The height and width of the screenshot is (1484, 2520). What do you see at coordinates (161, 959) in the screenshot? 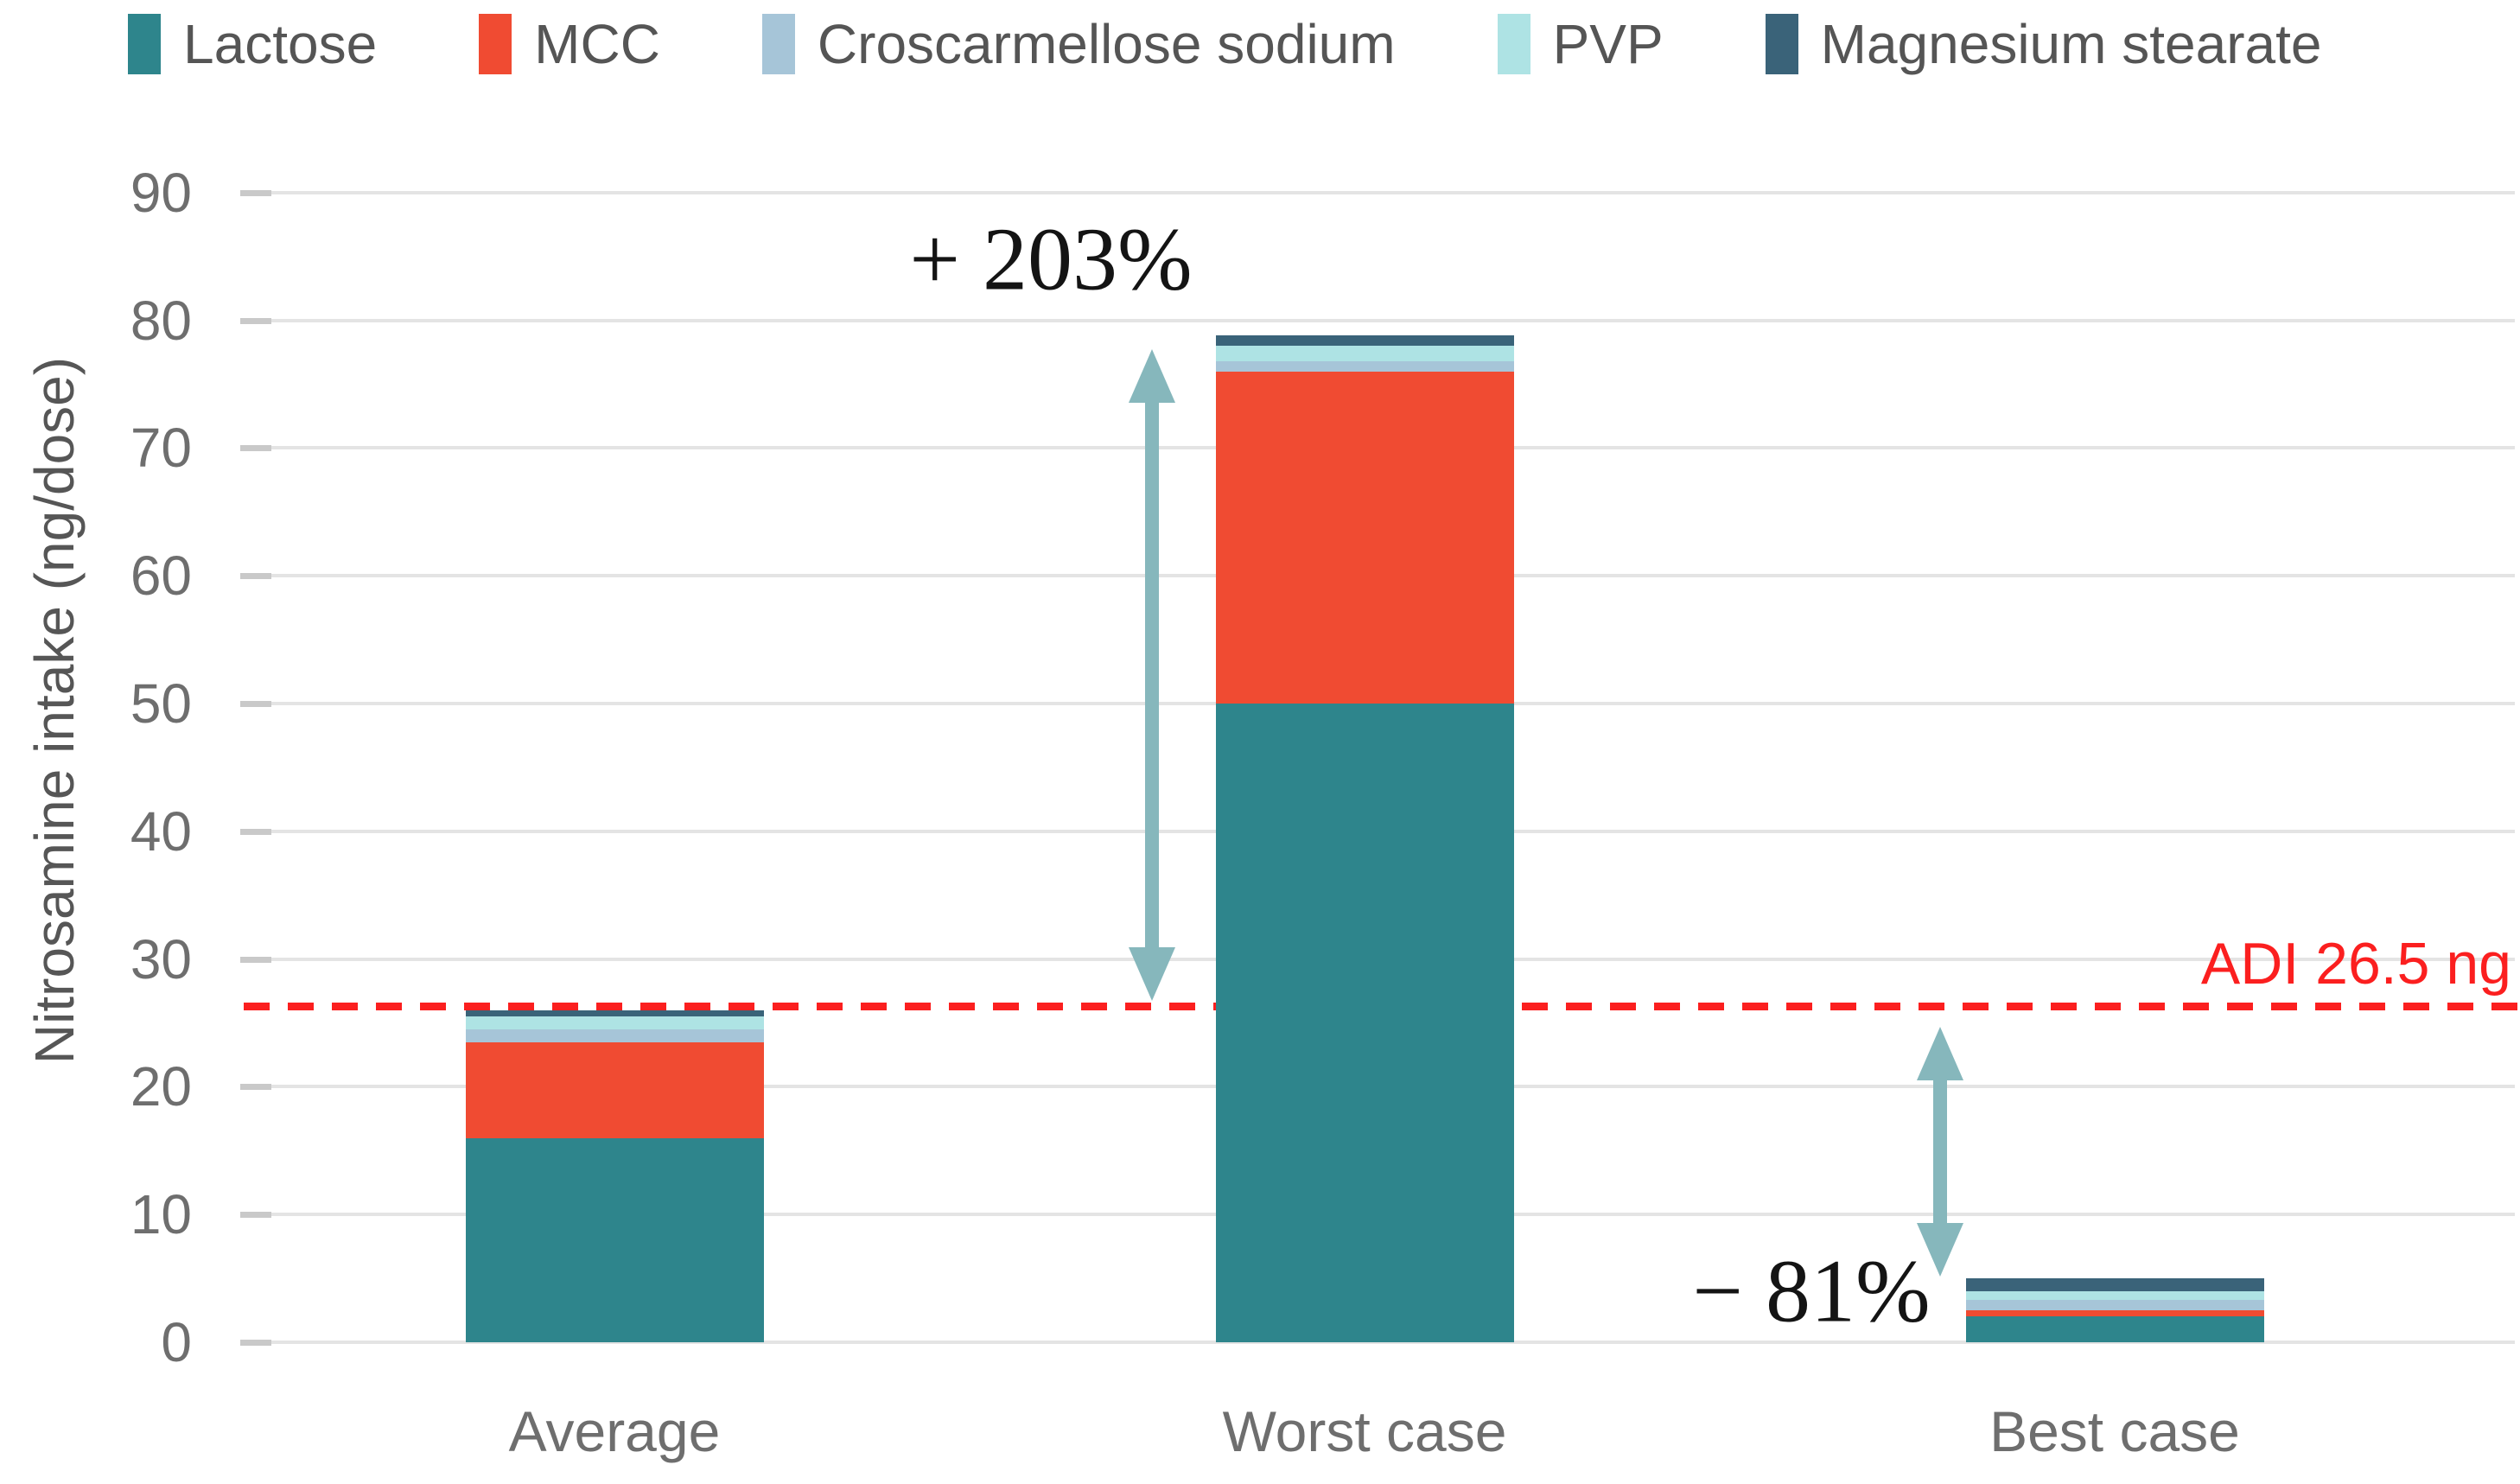
I see `y-tick-label: 30` at bounding box center [161, 959].